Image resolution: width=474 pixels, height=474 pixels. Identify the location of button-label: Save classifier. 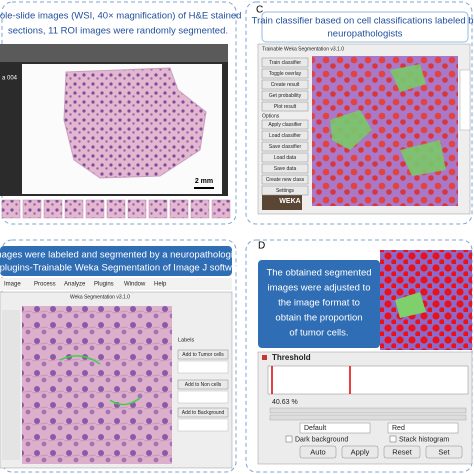
(285, 147).